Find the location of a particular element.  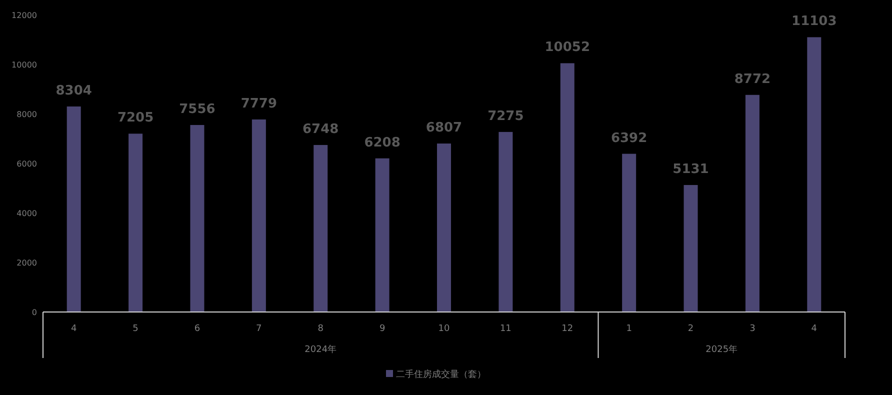

legend-label: 二手住房成交量（套） is located at coordinates (441, 374).